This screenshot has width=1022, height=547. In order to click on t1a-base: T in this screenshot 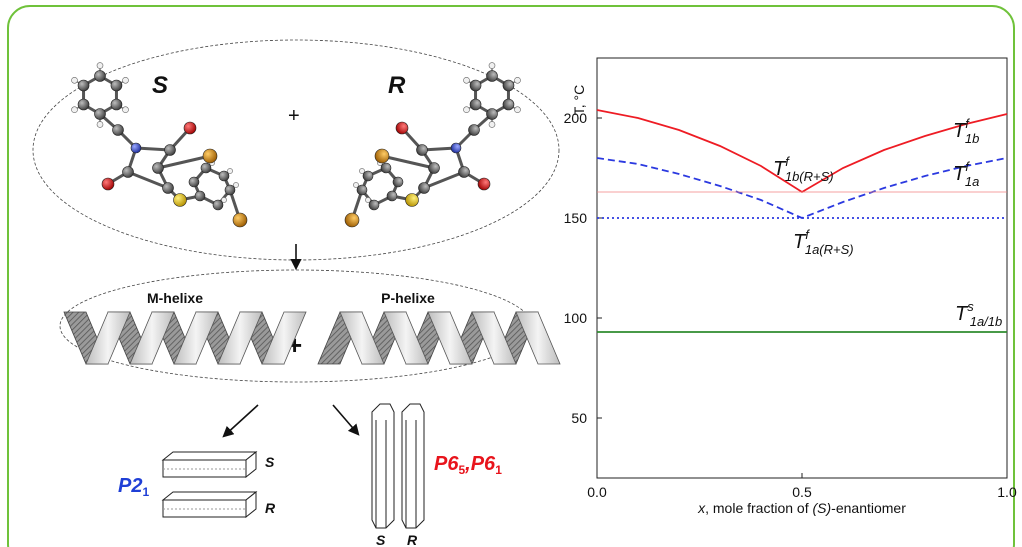, I will do `click(960, 174)`.